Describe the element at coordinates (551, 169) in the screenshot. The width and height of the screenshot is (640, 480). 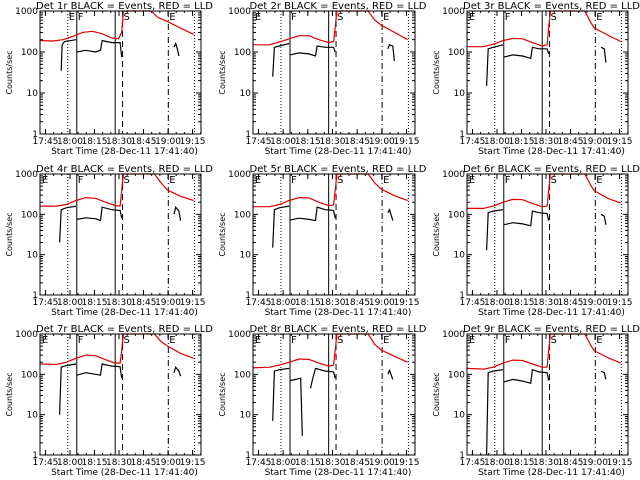
I see `panel-title: Det 6r BLACK = Events, RED = LLD` at that location.